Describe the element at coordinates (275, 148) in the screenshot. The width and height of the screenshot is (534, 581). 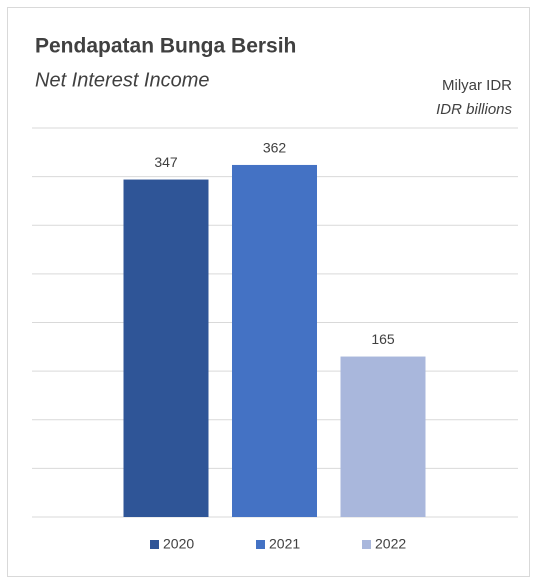
I see `data-label: 362` at that location.